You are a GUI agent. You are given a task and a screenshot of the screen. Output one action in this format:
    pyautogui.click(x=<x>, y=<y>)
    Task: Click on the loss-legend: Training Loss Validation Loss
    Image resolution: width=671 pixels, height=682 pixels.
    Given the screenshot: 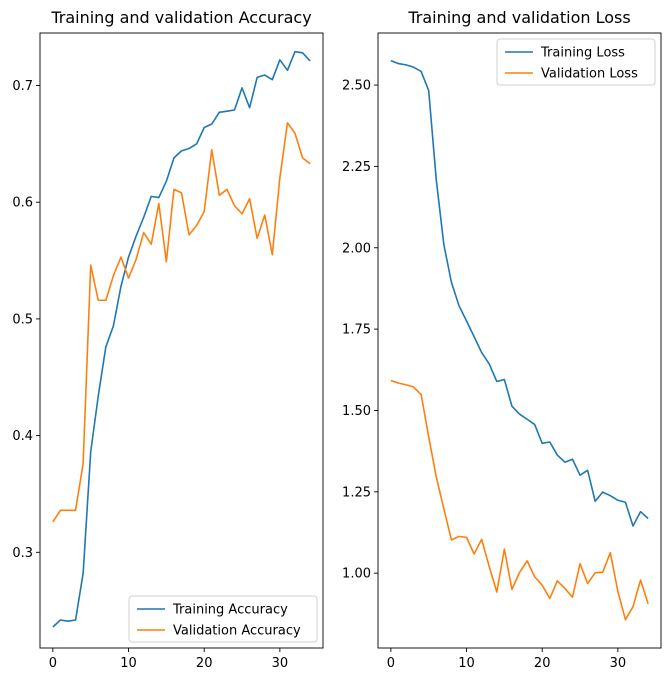 What is the action you would take?
    pyautogui.click(x=576, y=62)
    